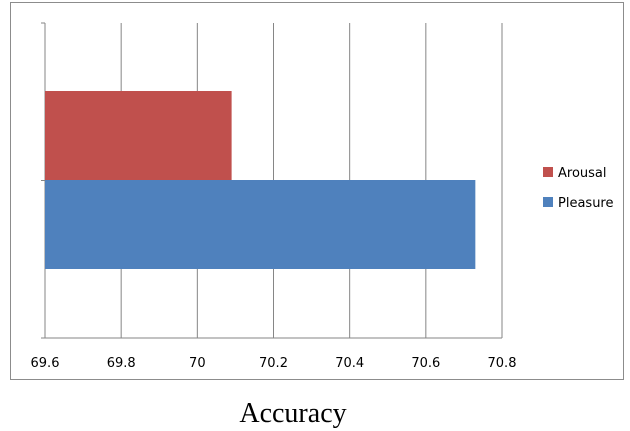 This screenshot has width=630, height=431. Describe the element at coordinates (586, 203) in the screenshot. I see `legend-label: Pleasure` at that location.